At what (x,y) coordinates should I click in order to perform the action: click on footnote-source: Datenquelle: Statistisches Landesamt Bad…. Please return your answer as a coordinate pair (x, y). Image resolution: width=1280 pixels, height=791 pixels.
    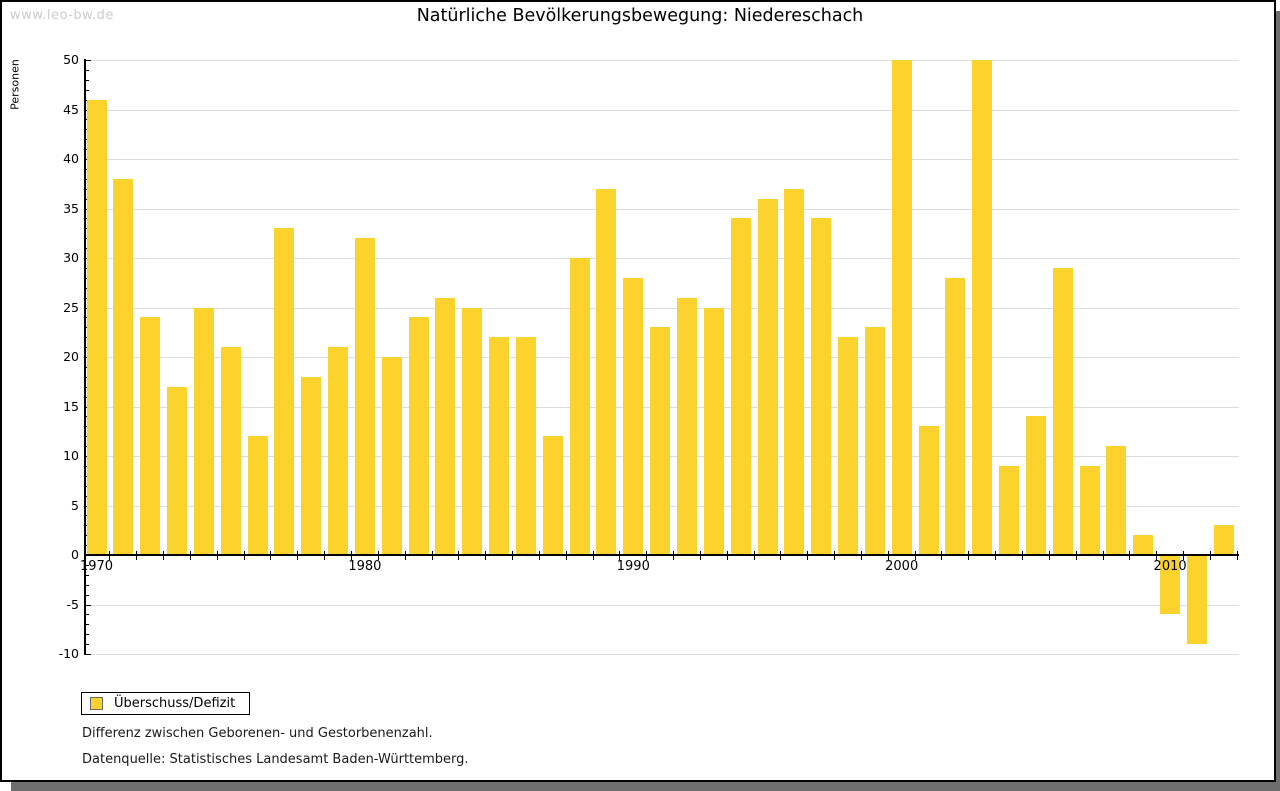
    Looking at the image, I should click on (275, 759).